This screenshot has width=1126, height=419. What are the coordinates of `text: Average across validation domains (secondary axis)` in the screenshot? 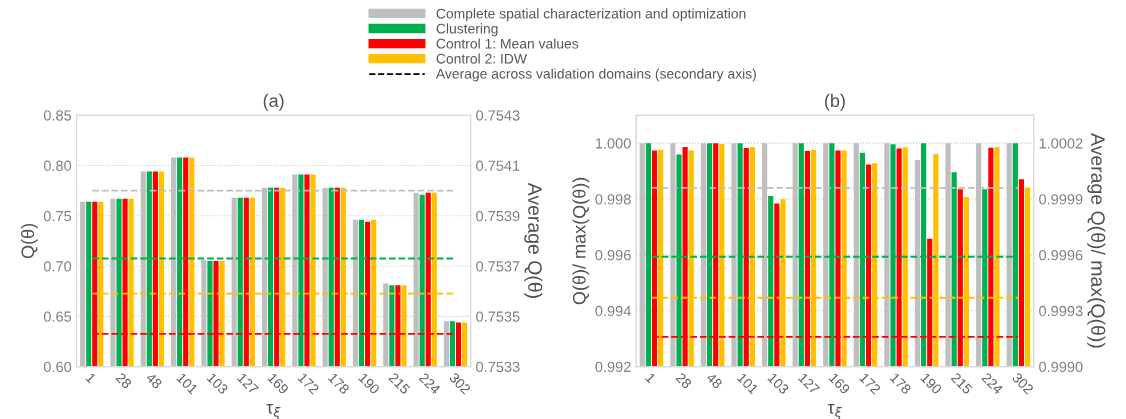 It's located at (595, 75).